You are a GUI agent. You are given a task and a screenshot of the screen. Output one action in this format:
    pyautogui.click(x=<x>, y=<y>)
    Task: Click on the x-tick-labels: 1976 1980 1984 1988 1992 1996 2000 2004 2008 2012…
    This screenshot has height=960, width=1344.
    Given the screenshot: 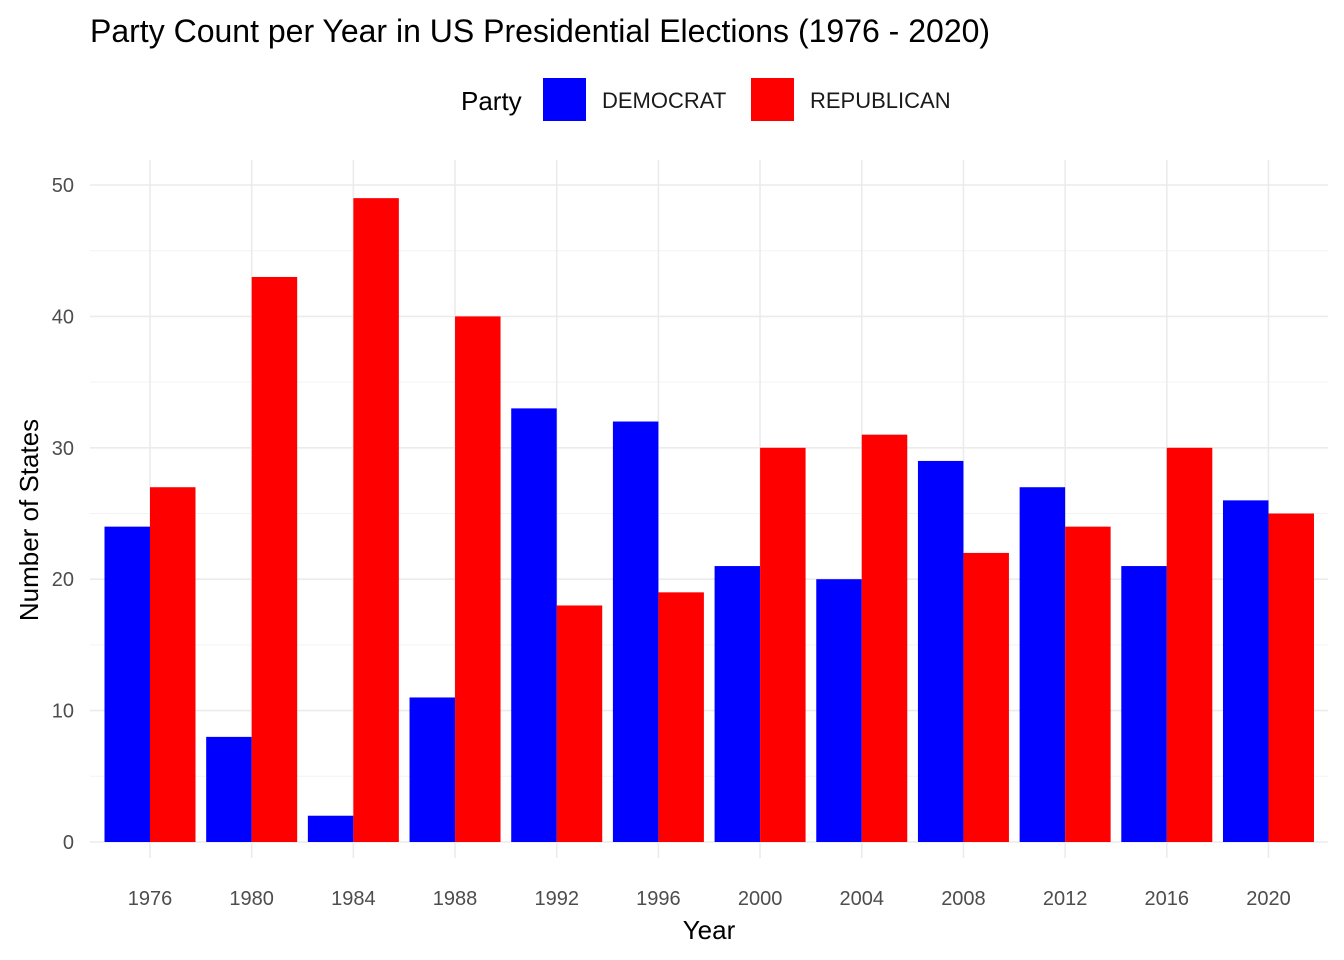 What is the action you would take?
    pyautogui.click(x=709, y=899)
    